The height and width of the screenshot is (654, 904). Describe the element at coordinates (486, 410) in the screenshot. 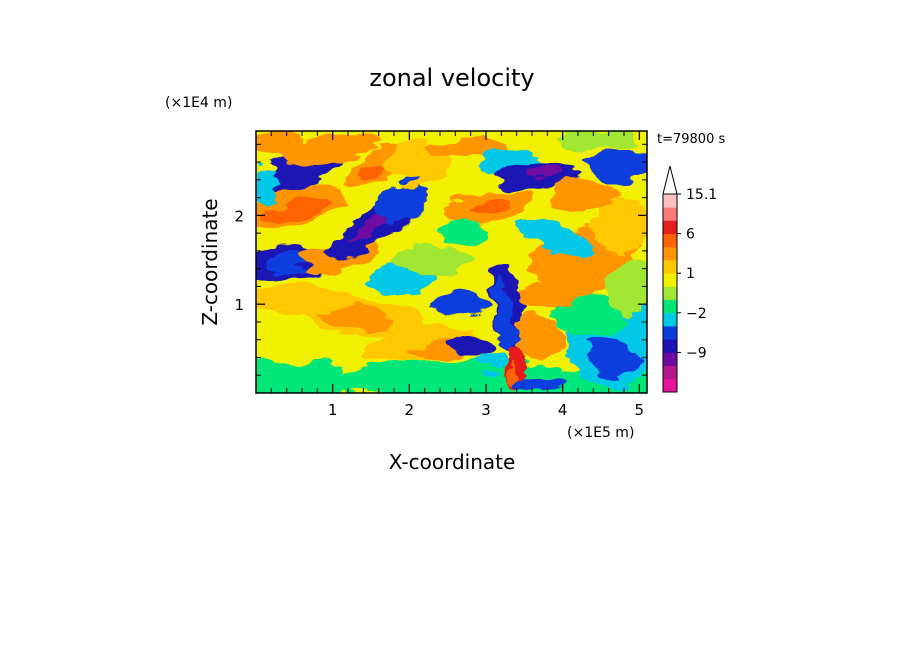

I see `x-tick-label: 3` at that location.